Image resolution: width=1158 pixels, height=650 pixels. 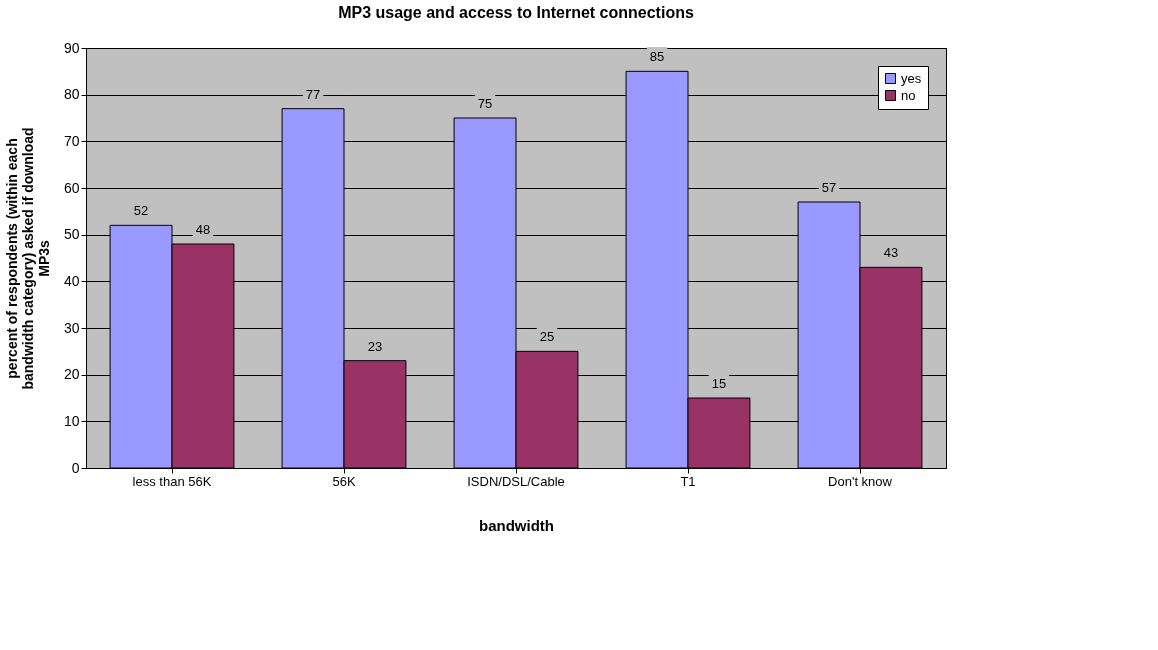 What do you see at coordinates (71, 374) in the screenshot?
I see `y-tick-label: 20` at bounding box center [71, 374].